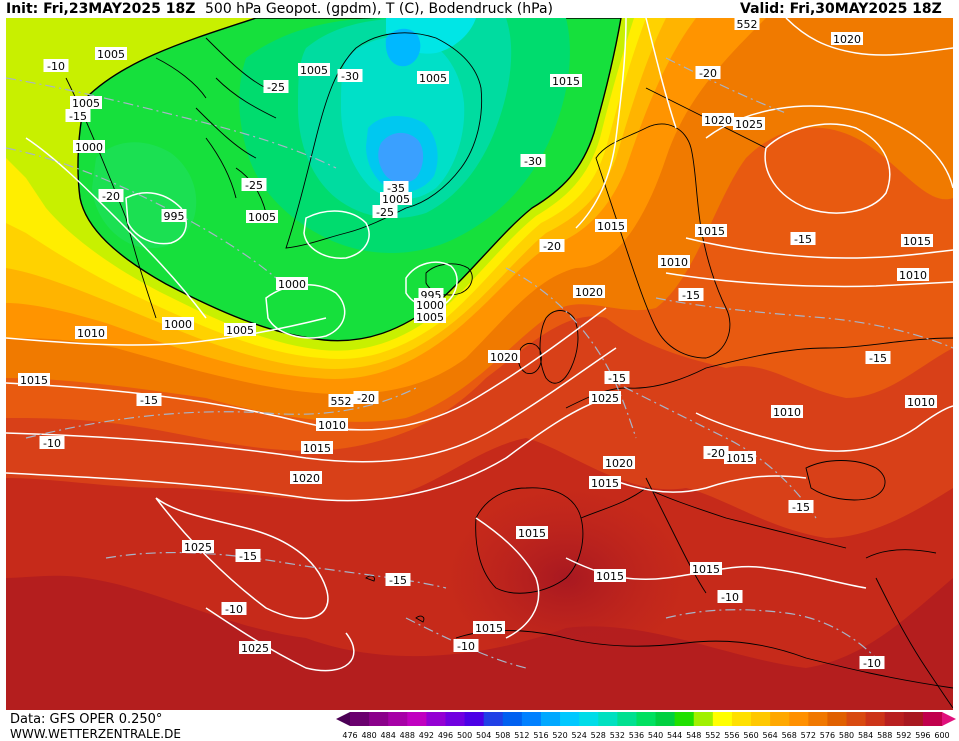 The image size is (959, 741). I want to click on valid-time: Valid: Fri,30MAY2025 18Z, so click(841, 9).